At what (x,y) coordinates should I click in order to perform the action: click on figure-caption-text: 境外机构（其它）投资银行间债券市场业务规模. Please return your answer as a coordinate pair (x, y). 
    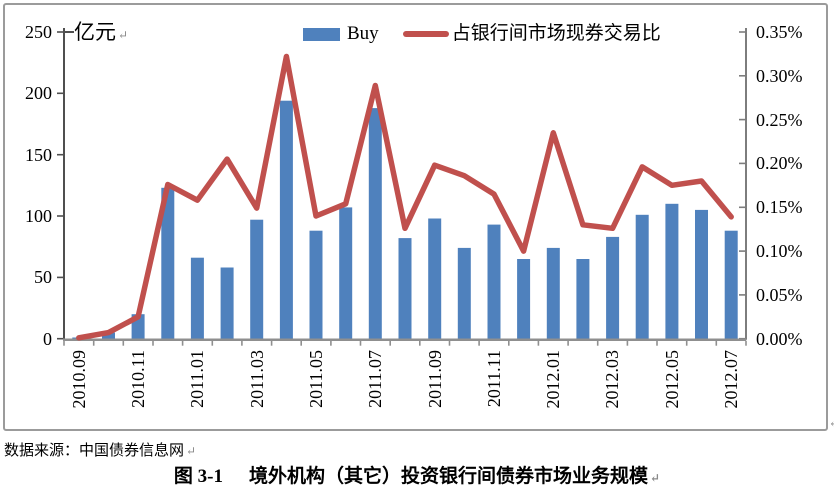
    Looking at the image, I should click on (449, 476).